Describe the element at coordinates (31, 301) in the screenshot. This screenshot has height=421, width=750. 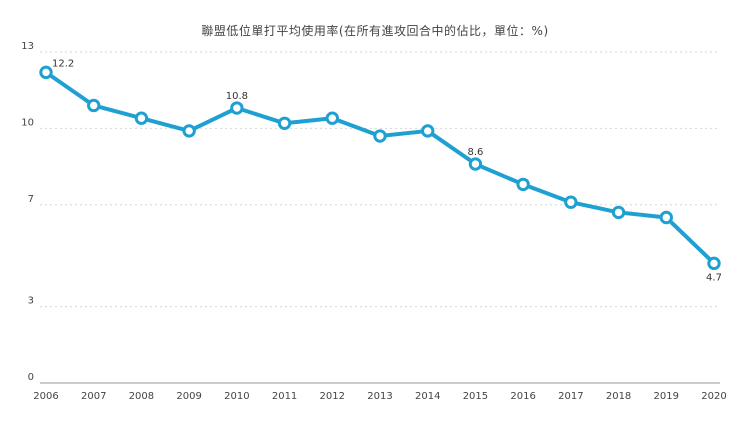
I see `y-tick-label: 3` at that location.